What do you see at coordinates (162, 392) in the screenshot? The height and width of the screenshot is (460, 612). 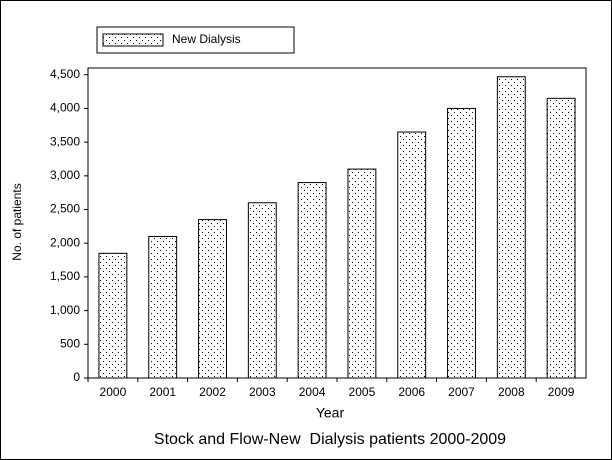 I see `x-tick-label: 2001` at bounding box center [162, 392].